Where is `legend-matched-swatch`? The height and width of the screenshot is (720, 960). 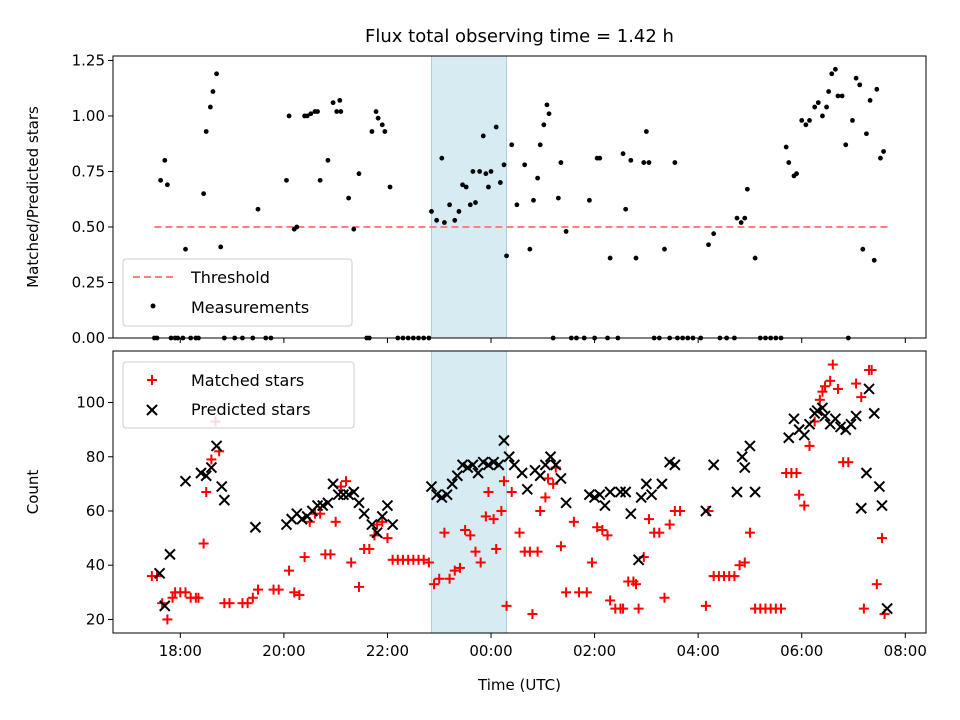 legend-matched-swatch is located at coordinates (152, 380).